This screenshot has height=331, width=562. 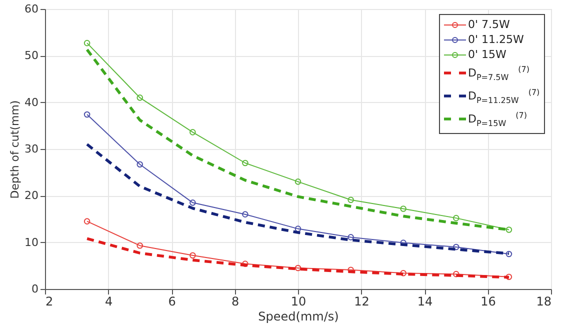 I want to click on y-tick-label: 60, so click(x=31, y=9).